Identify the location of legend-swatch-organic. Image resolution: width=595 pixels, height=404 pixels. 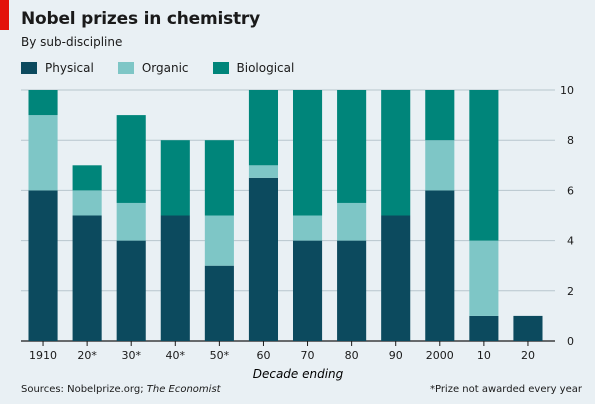
(125, 68).